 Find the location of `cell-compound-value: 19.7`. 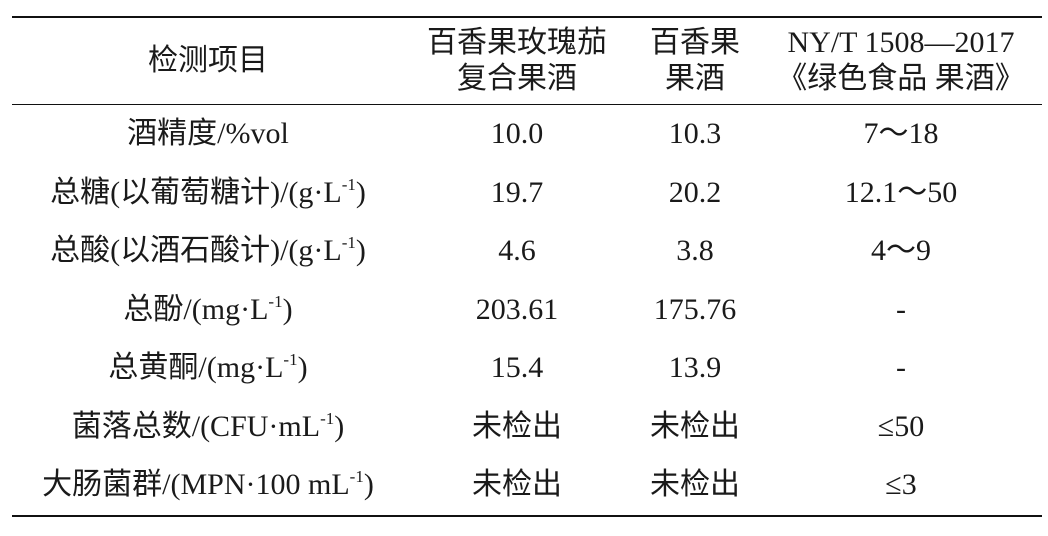

cell-compound-value: 19.7 is located at coordinates (517, 192).